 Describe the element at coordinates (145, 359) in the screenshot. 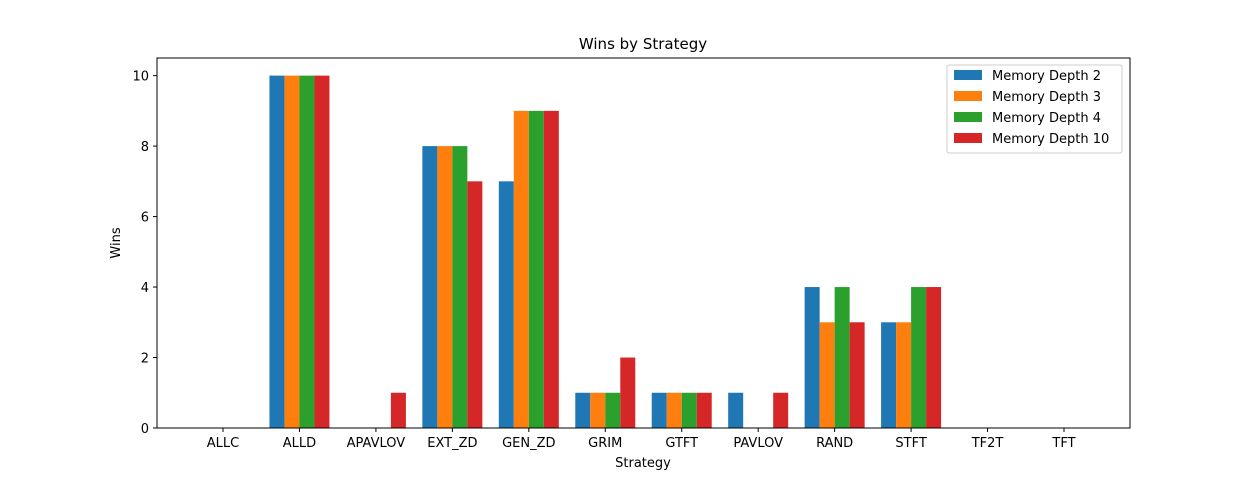

I see `y-tick-label: 2` at that location.